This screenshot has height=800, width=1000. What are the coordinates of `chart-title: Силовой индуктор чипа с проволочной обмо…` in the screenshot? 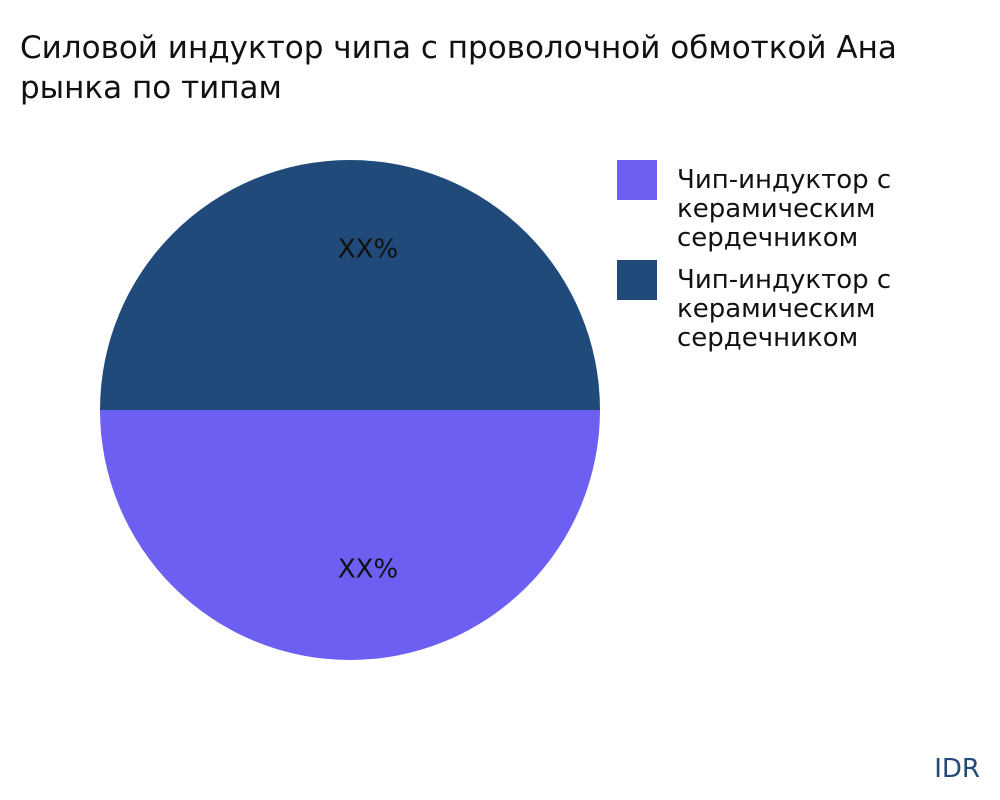 It's located at (458, 68).